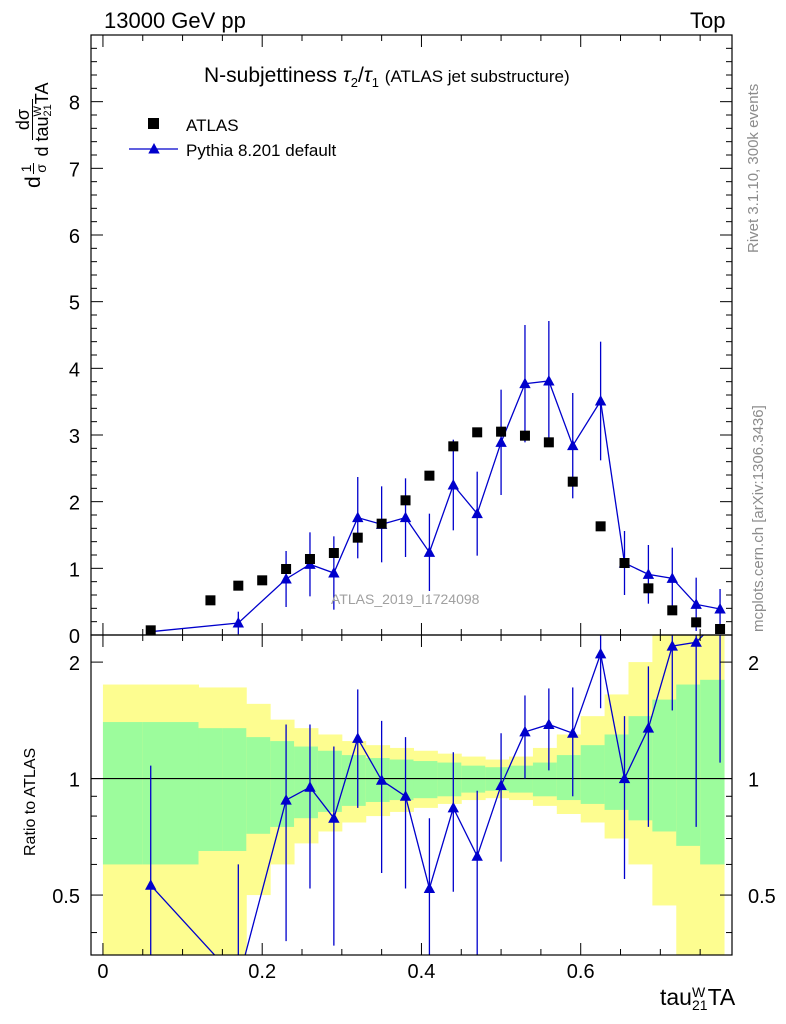  Describe the element at coordinates (74, 570) in the screenshot. I see `y-tick-label: 1` at that location.